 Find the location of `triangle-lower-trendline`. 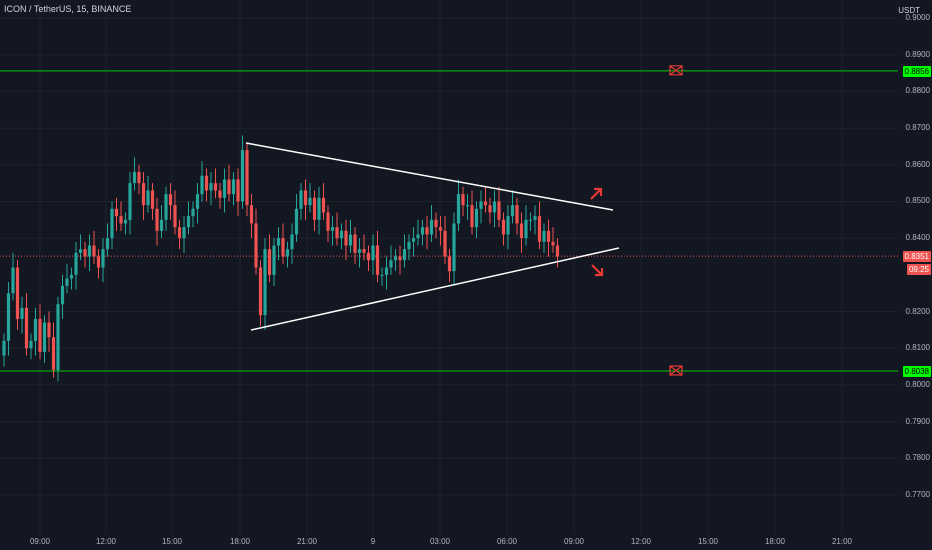

triangle-lower-trendline is located at coordinates (435, 289).